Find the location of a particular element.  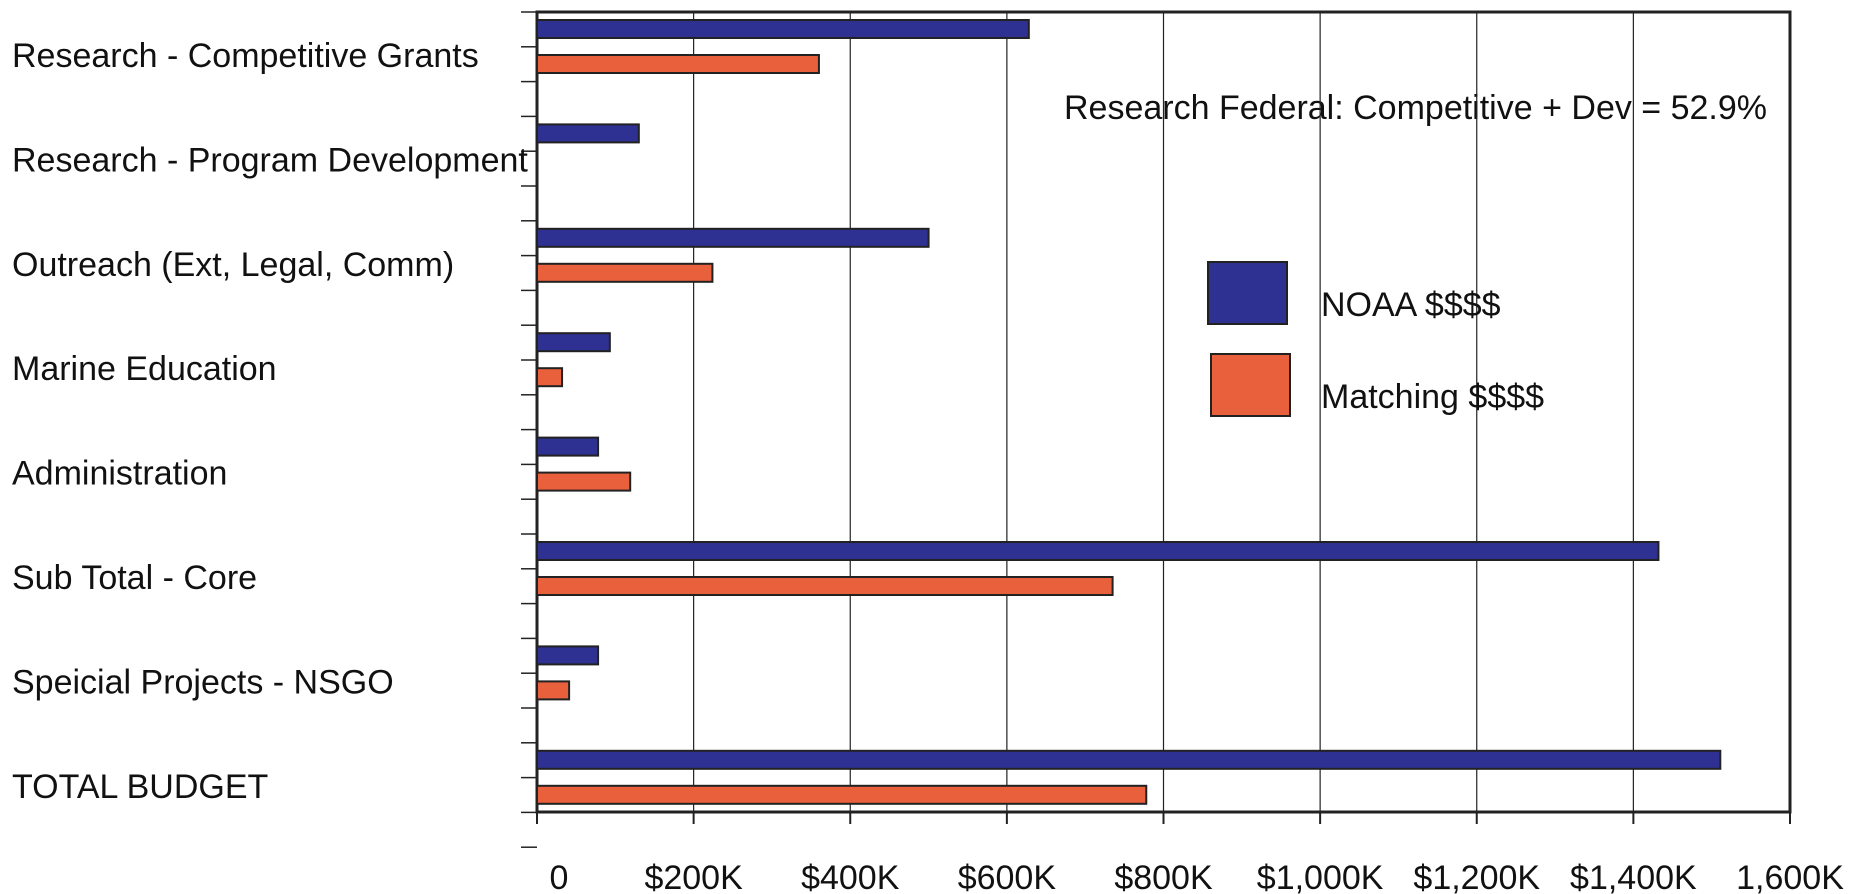

y-tick-label: TOTAL BUDGET is located at coordinates (140, 787).